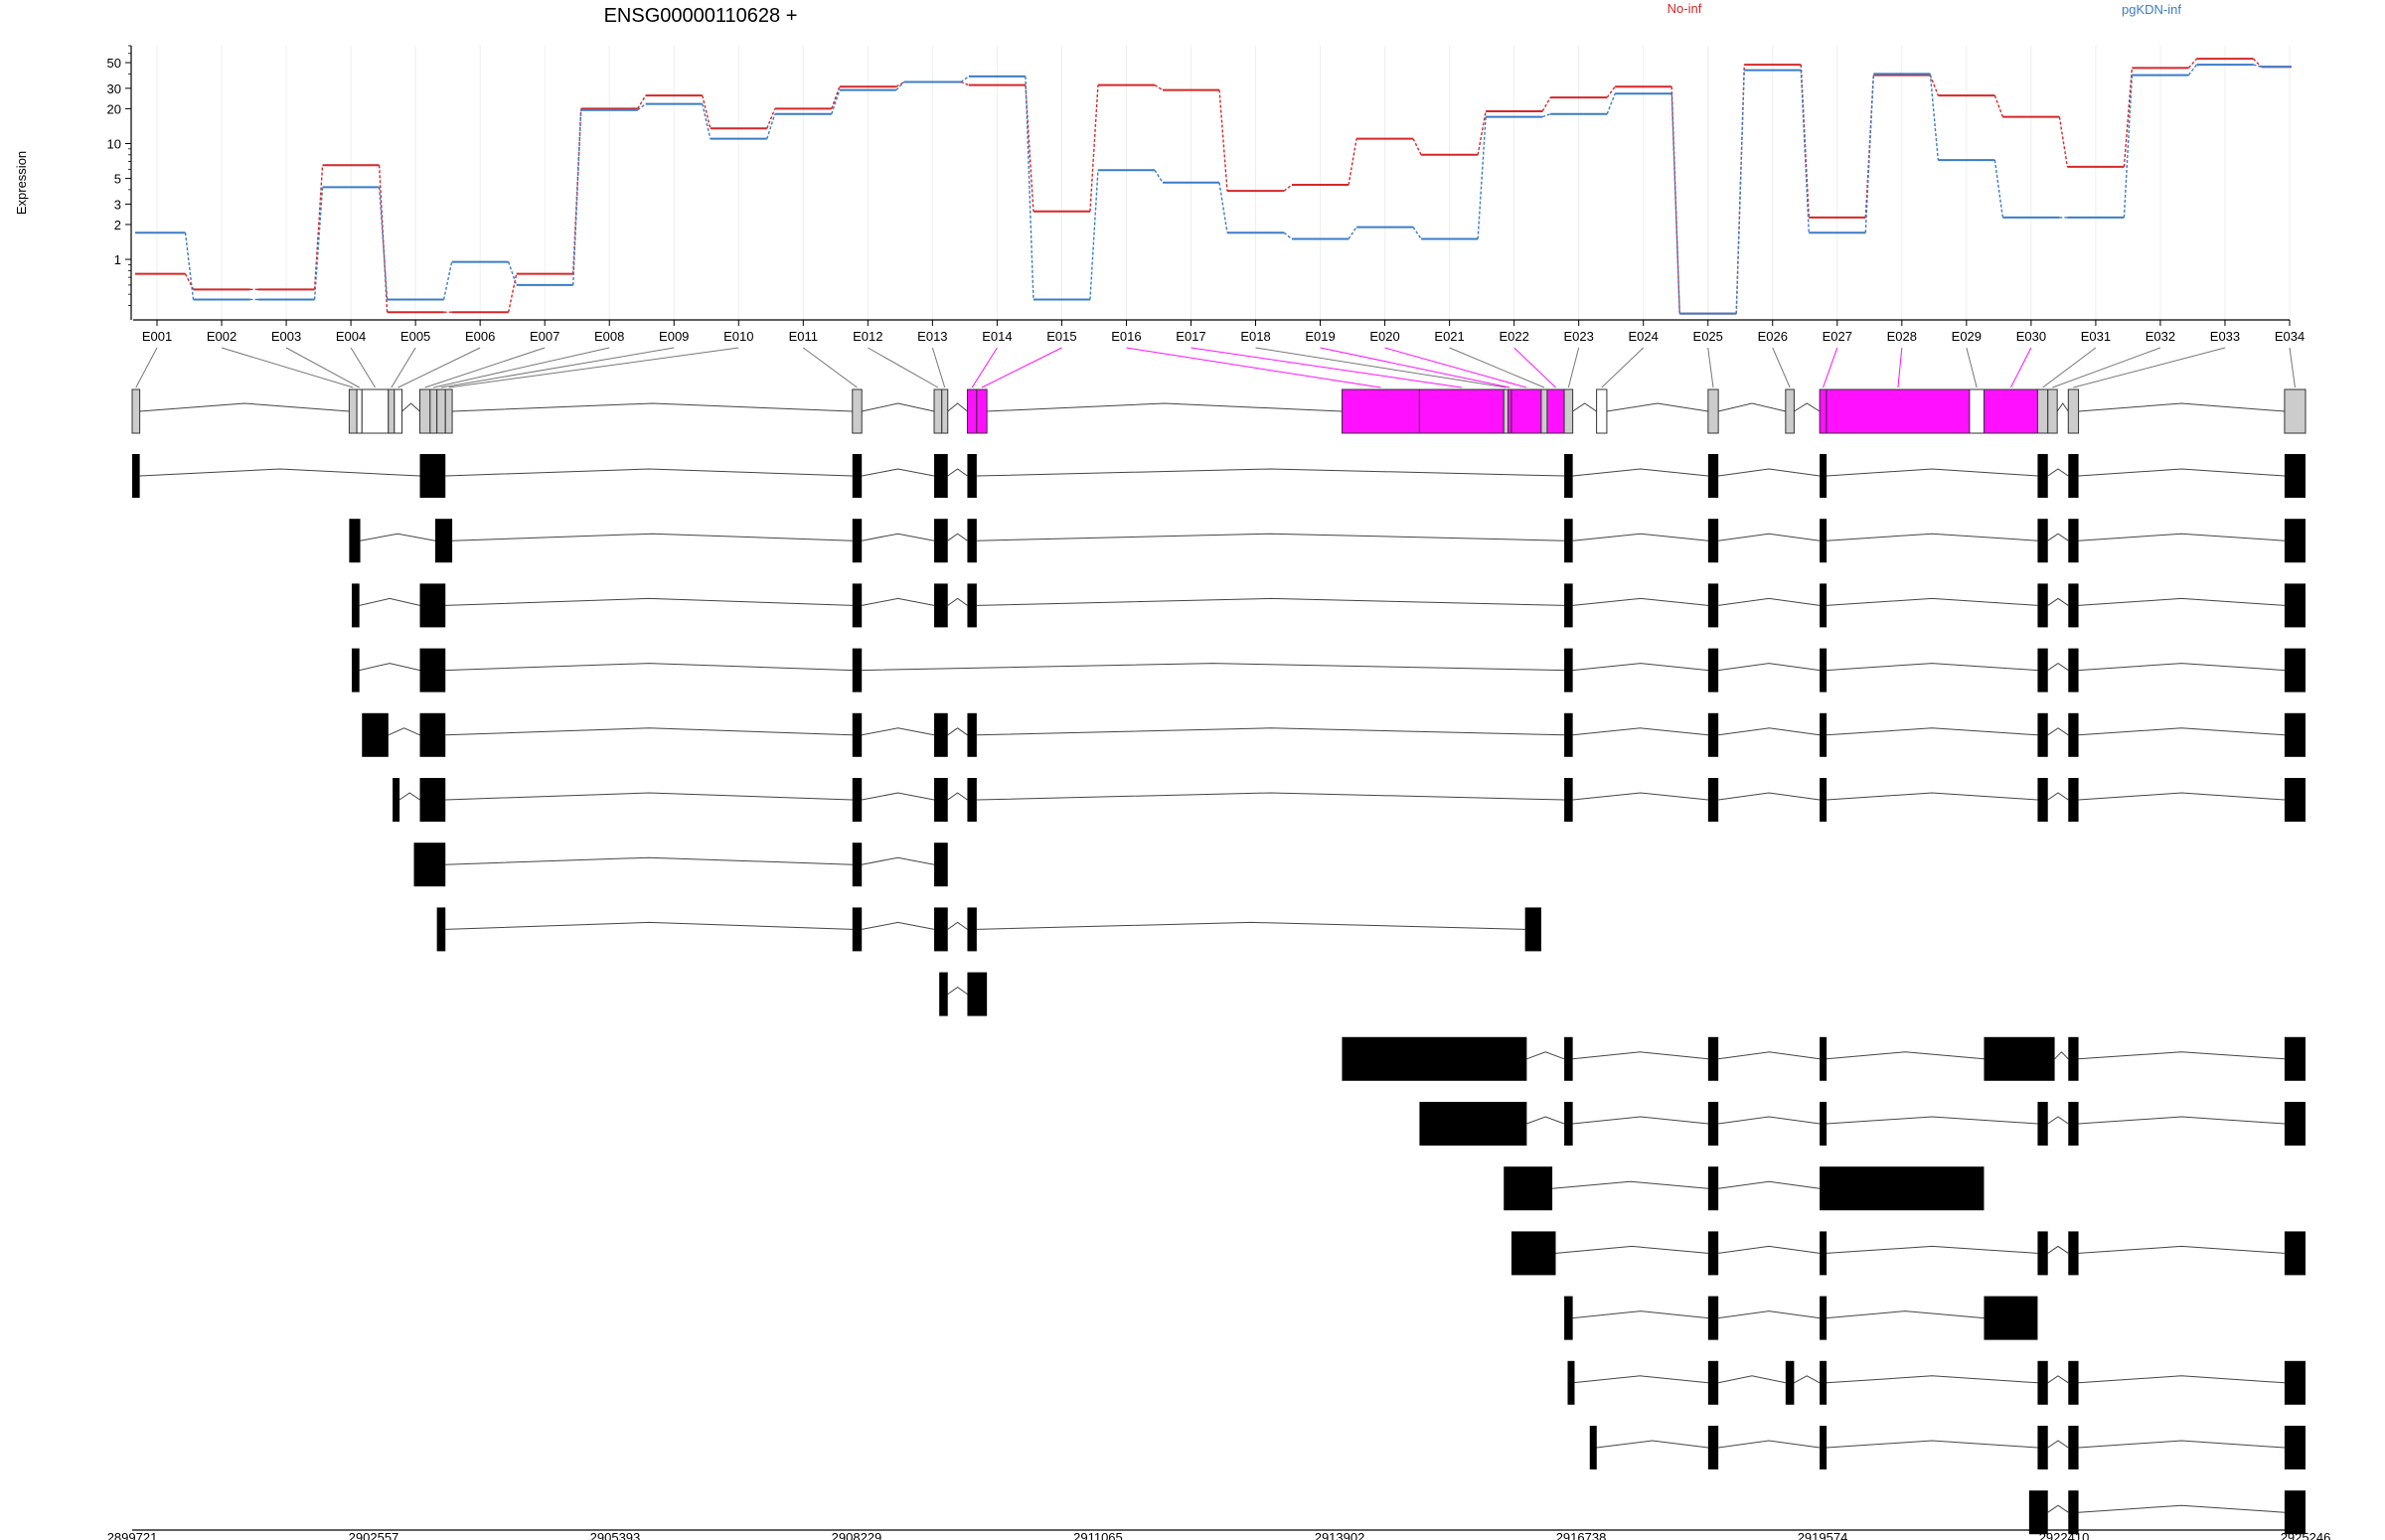 Image resolution: width=2385 pixels, height=1540 pixels. Describe the element at coordinates (1902, 336) in the screenshot. I see `x-tick-label: E028` at that location.